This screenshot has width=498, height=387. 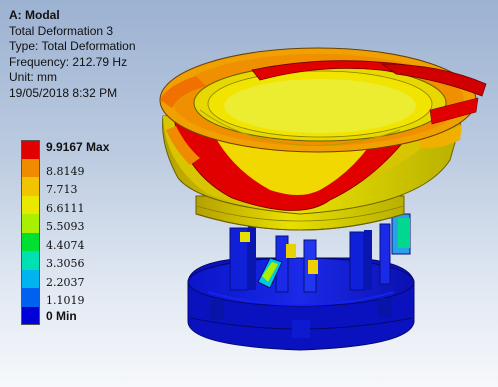 What do you see at coordinates (68, 61) in the screenshot?
I see `mode-frequency: Frequency: 212.79 Hz` at bounding box center [68, 61].